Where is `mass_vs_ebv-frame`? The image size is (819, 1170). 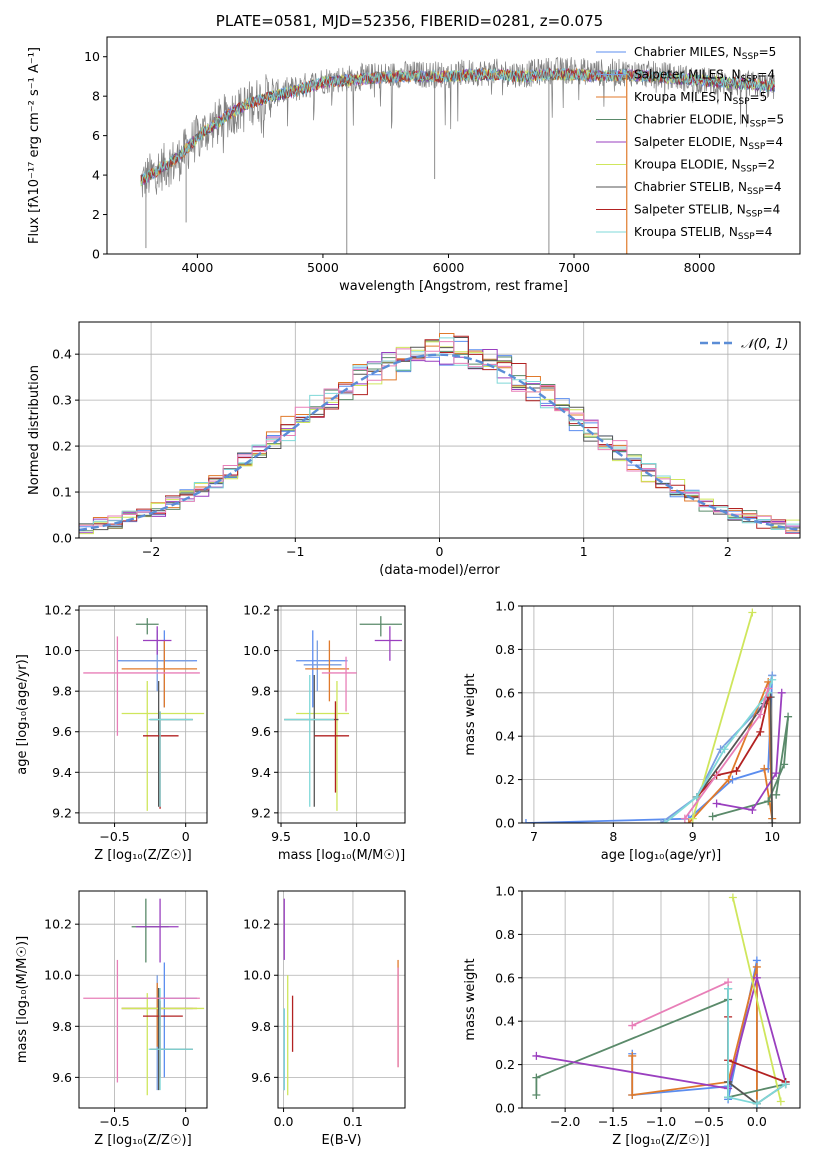
mass_vs_ebv-frame is located at coordinates (341, 999).